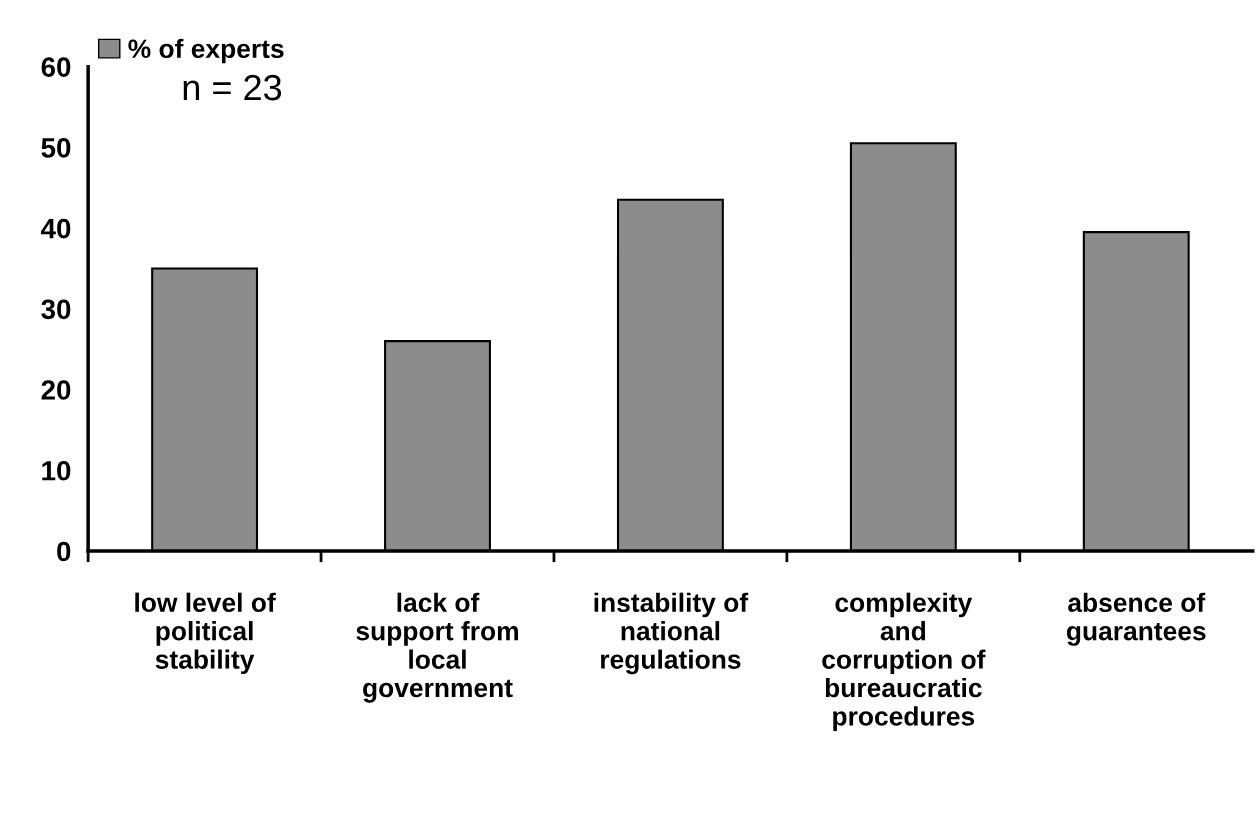 The height and width of the screenshot is (838, 1259). I want to click on y-tick-label: 30, so click(56, 309).